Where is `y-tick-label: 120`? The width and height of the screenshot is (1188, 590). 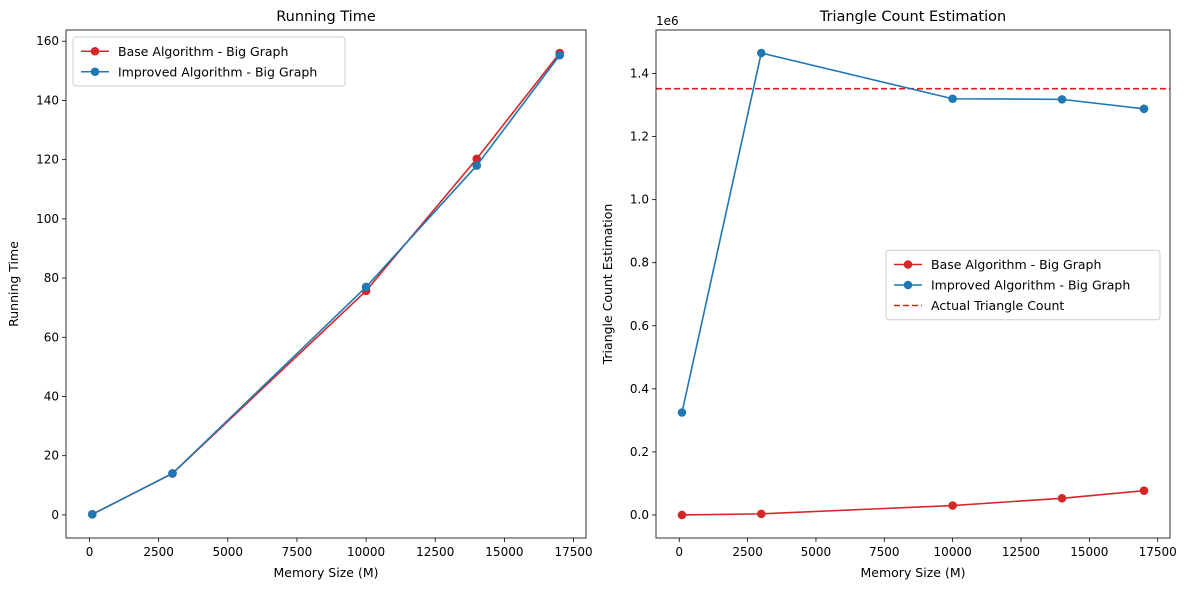
y-tick-label: 120 is located at coordinates (47, 160).